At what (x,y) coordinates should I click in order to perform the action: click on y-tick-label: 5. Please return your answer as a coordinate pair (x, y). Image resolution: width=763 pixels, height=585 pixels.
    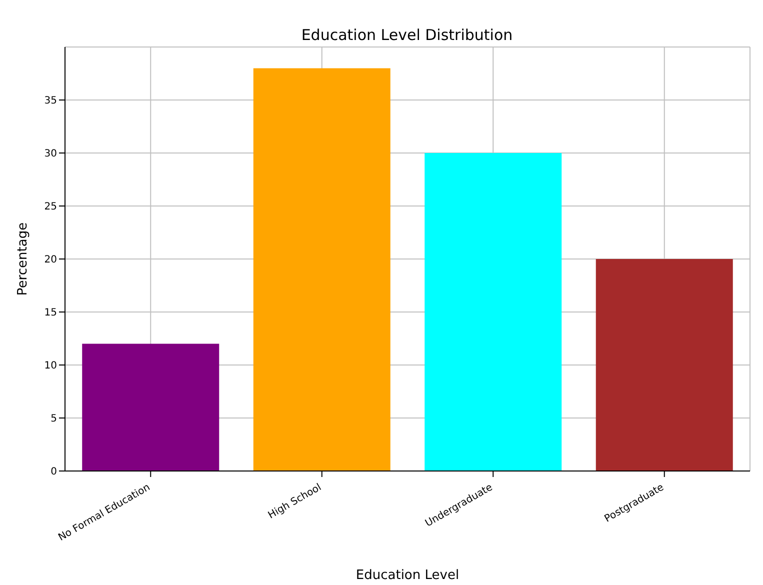
    Looking at the image, I should click on (53, 419).